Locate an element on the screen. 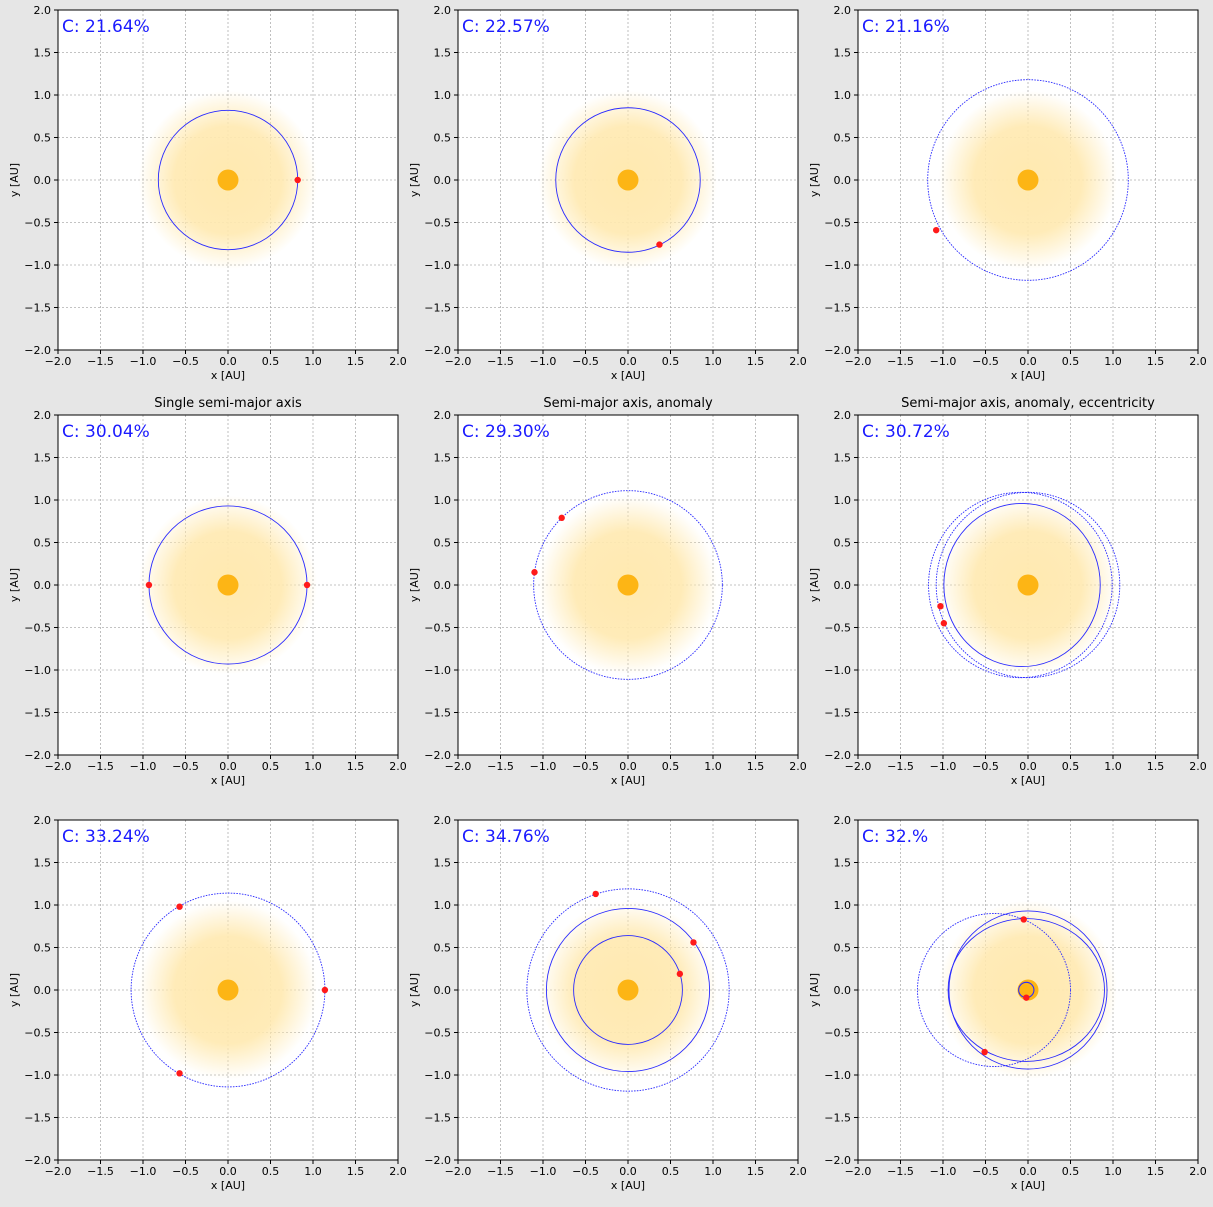 This screenshot has width=1213, height=1207. coverage-annotation: C: 34.76% is located at coordinates (506, 837).